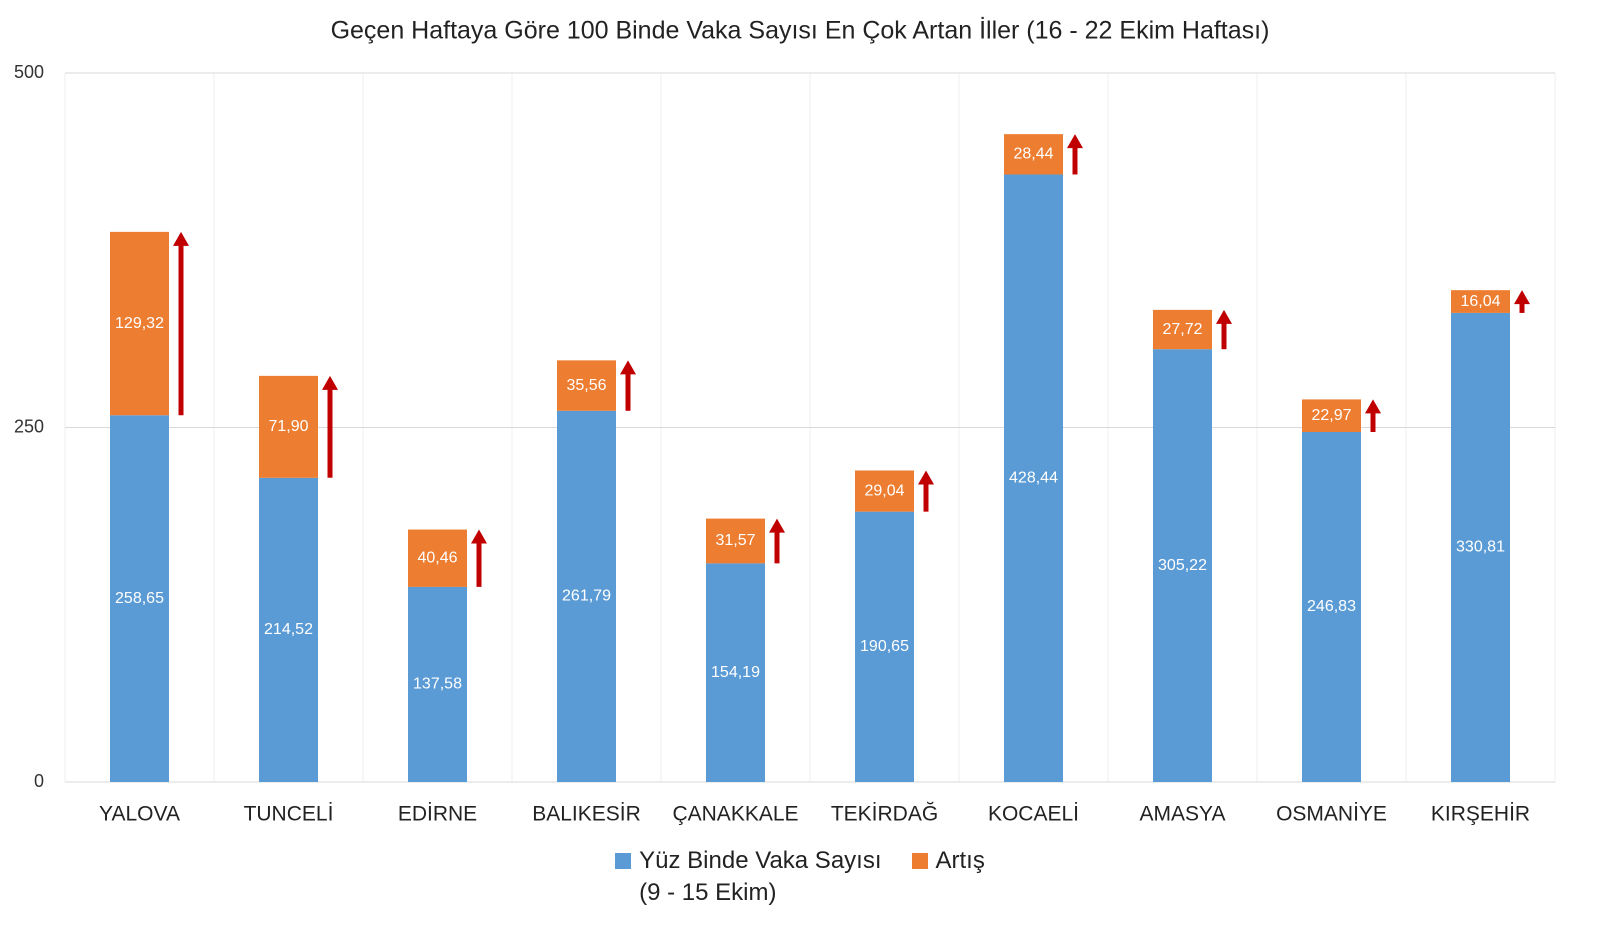 The height and width of the screenshot is (944, 1600). What do you see at coordinates (1331, 814) in the screenshot?
I see `x-tick-label: OSMANİYE` at bounding box center [1331, 814].